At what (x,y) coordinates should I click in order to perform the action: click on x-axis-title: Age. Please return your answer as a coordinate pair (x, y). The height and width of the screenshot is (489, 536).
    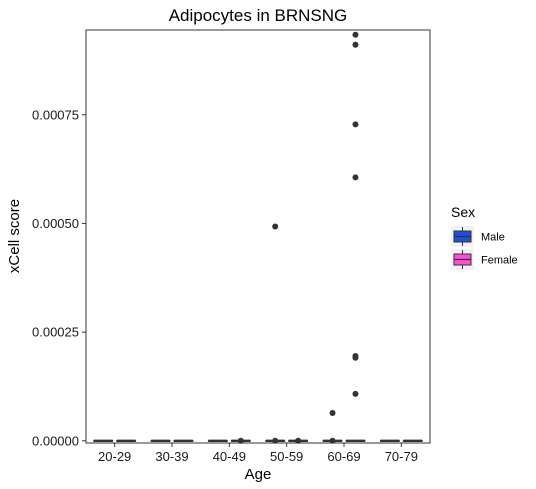
    Looking at the image, I should click on (258, 474).